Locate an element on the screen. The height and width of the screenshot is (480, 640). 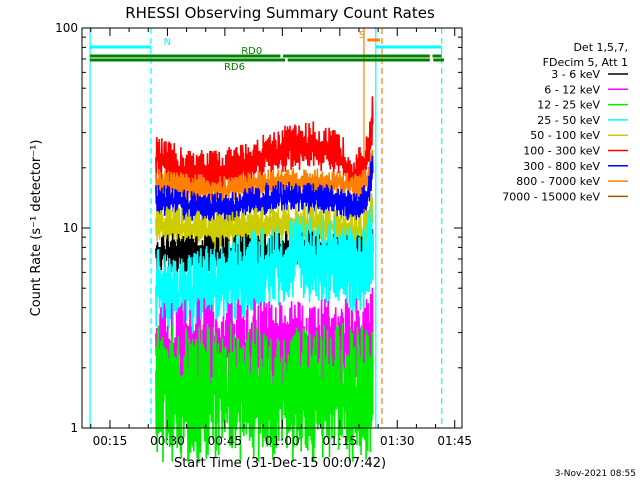
x-tick-label-0: 00:15 is located at coordinates (110, 441).